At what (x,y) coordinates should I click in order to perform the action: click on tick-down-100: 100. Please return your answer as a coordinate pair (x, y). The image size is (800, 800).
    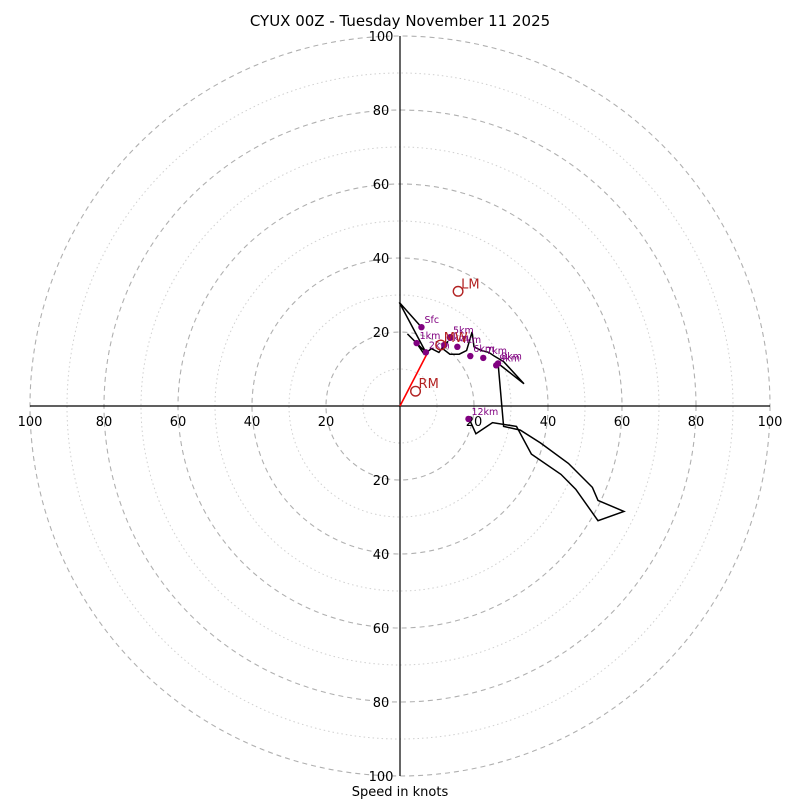
    Looking at the image, I should click on (381, 777).